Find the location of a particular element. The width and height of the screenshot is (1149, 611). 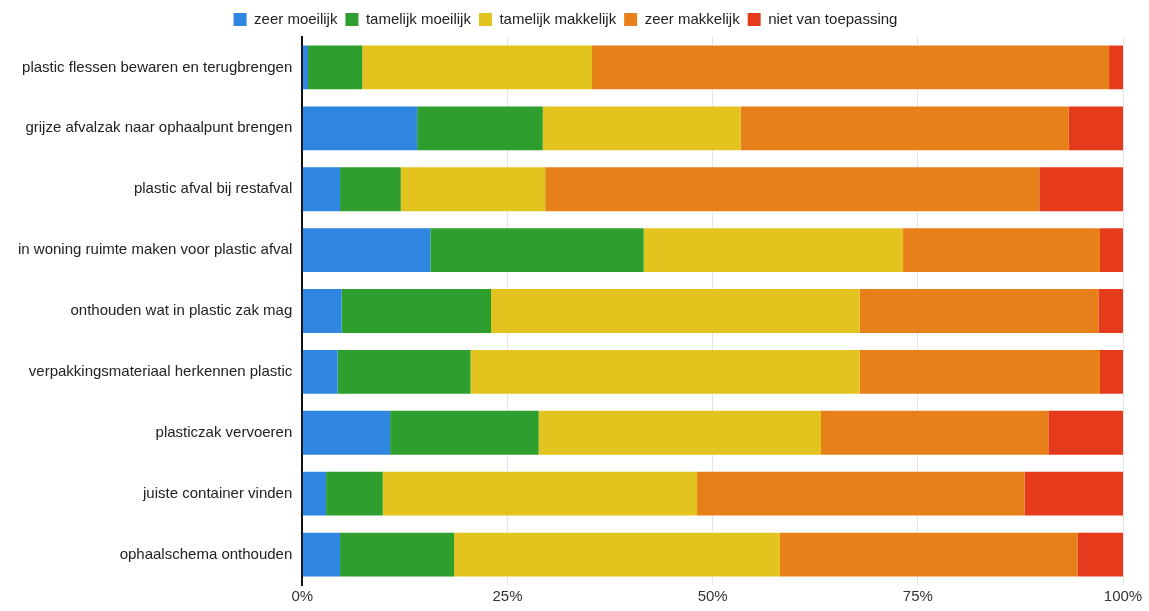

legend-label: zeer makkelijk is located at coordinates (692, 18).